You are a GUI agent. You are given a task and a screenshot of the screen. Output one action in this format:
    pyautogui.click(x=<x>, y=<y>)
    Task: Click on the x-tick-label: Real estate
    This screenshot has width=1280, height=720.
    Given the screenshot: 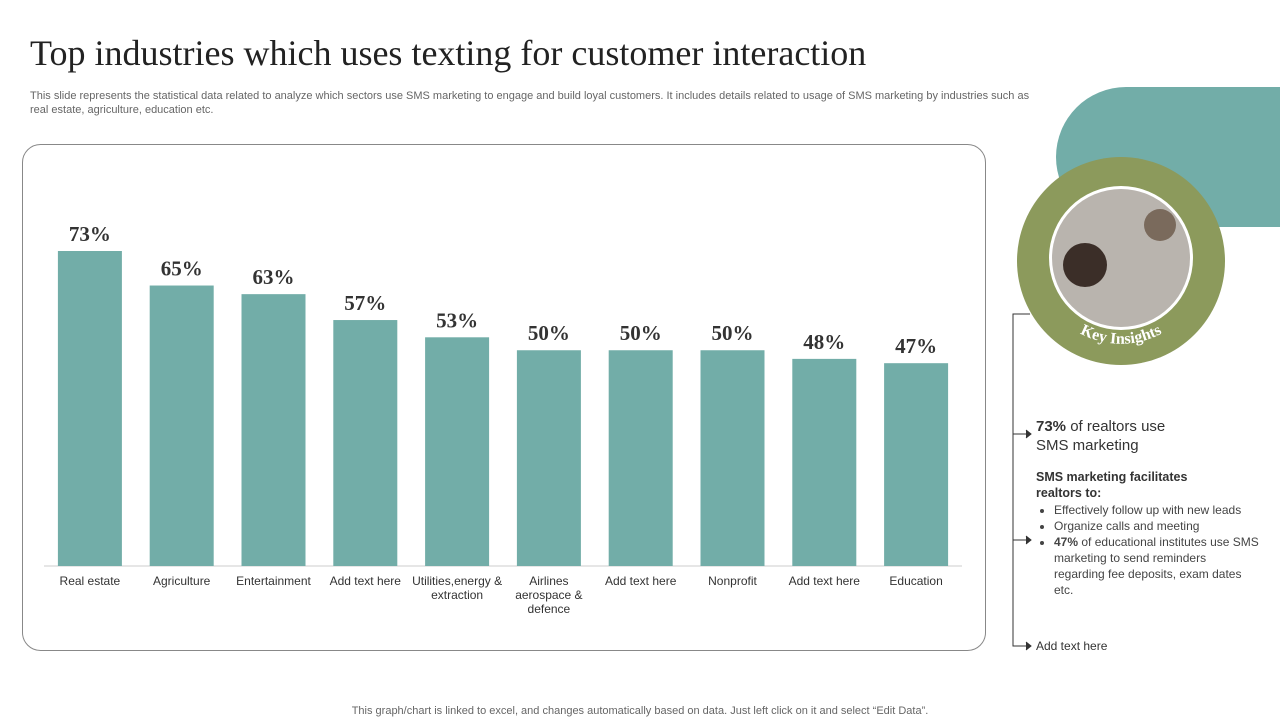 What is the action you would take?
    pyautogui.click(x=90, y=581)
    